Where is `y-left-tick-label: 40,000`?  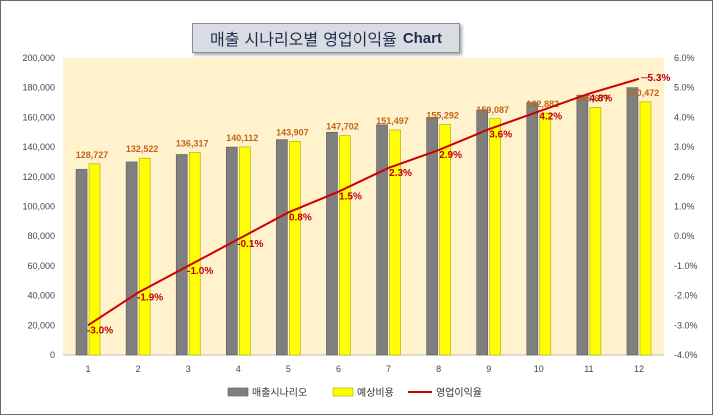 y-left-tick-label: 40,000 is located at coordinates (41, 296).